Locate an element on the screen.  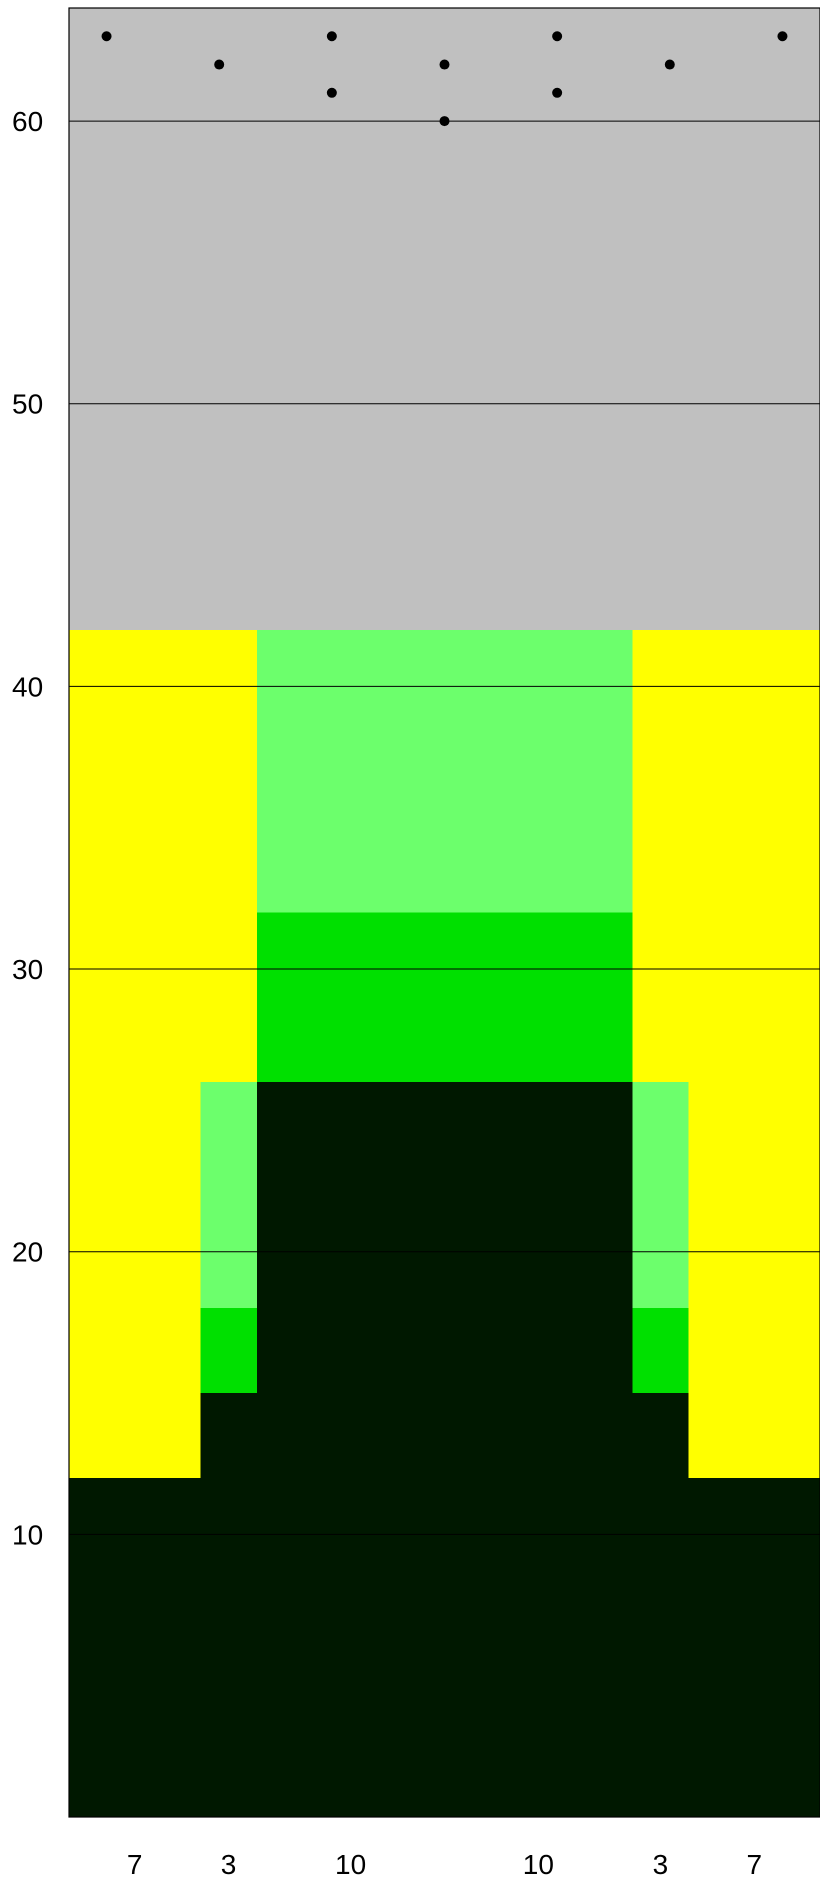
y-tick-label: 60 is located at coordinates (27, 121).